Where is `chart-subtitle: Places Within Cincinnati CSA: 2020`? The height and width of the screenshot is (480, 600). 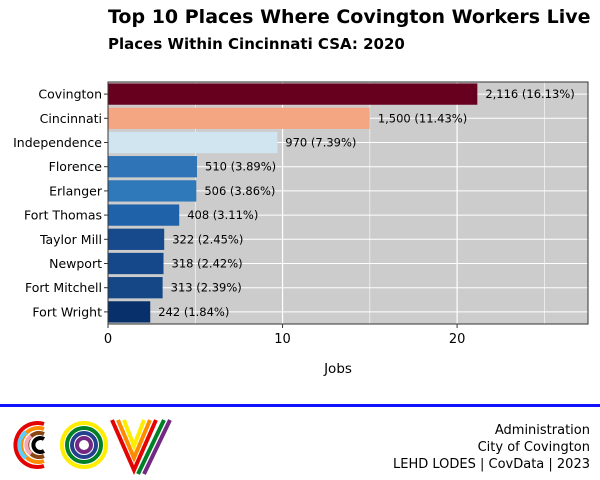
chart-subtitle: Places Within Cincinnati CSA: 2020 is located at coordinates (256, 44).